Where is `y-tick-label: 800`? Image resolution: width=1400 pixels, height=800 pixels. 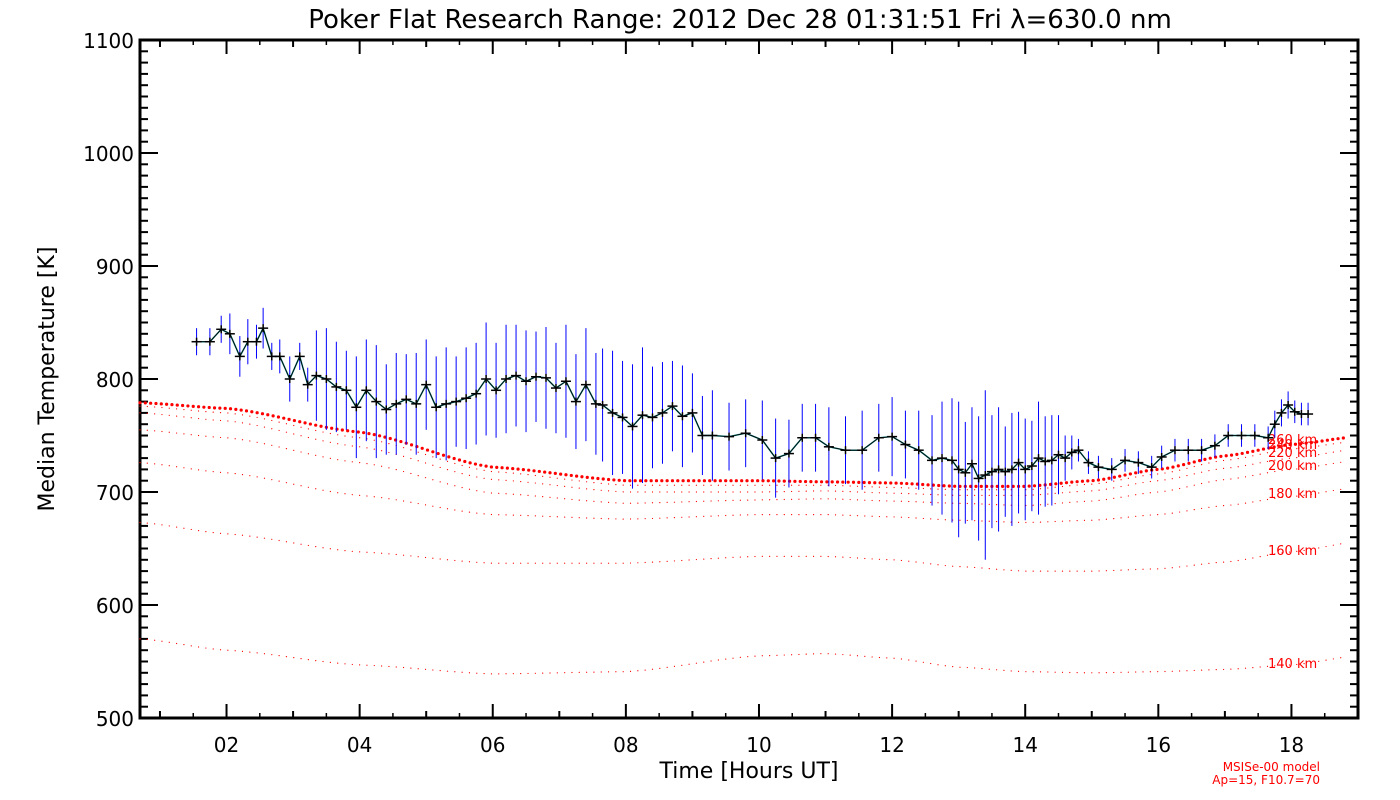 y-tick-label: 800 is located at coordinates (115, 380).